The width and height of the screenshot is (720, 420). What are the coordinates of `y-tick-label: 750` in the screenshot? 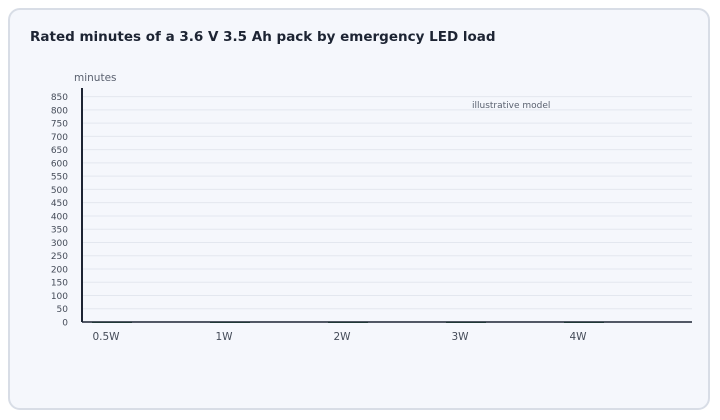 It's located at (59, 125).